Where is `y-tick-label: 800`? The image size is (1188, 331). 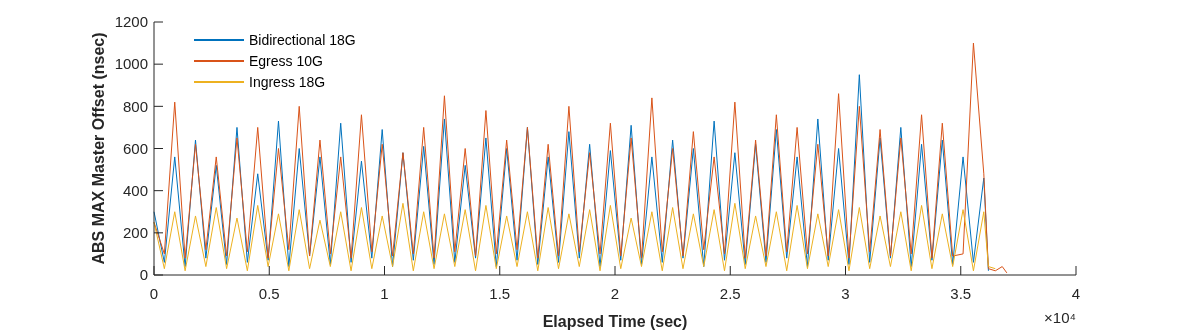
y-tick-label: 800 is located at coordinates (135, 106).